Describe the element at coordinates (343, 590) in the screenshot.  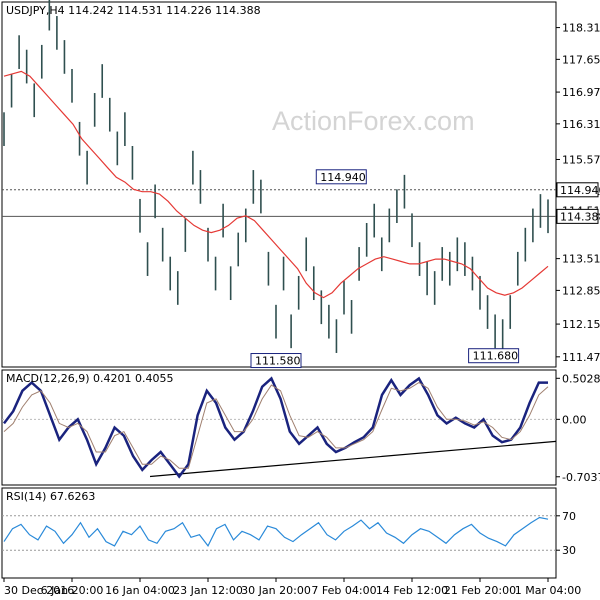
I see `x-tick-label: 7 Feb 04:00` at that location.